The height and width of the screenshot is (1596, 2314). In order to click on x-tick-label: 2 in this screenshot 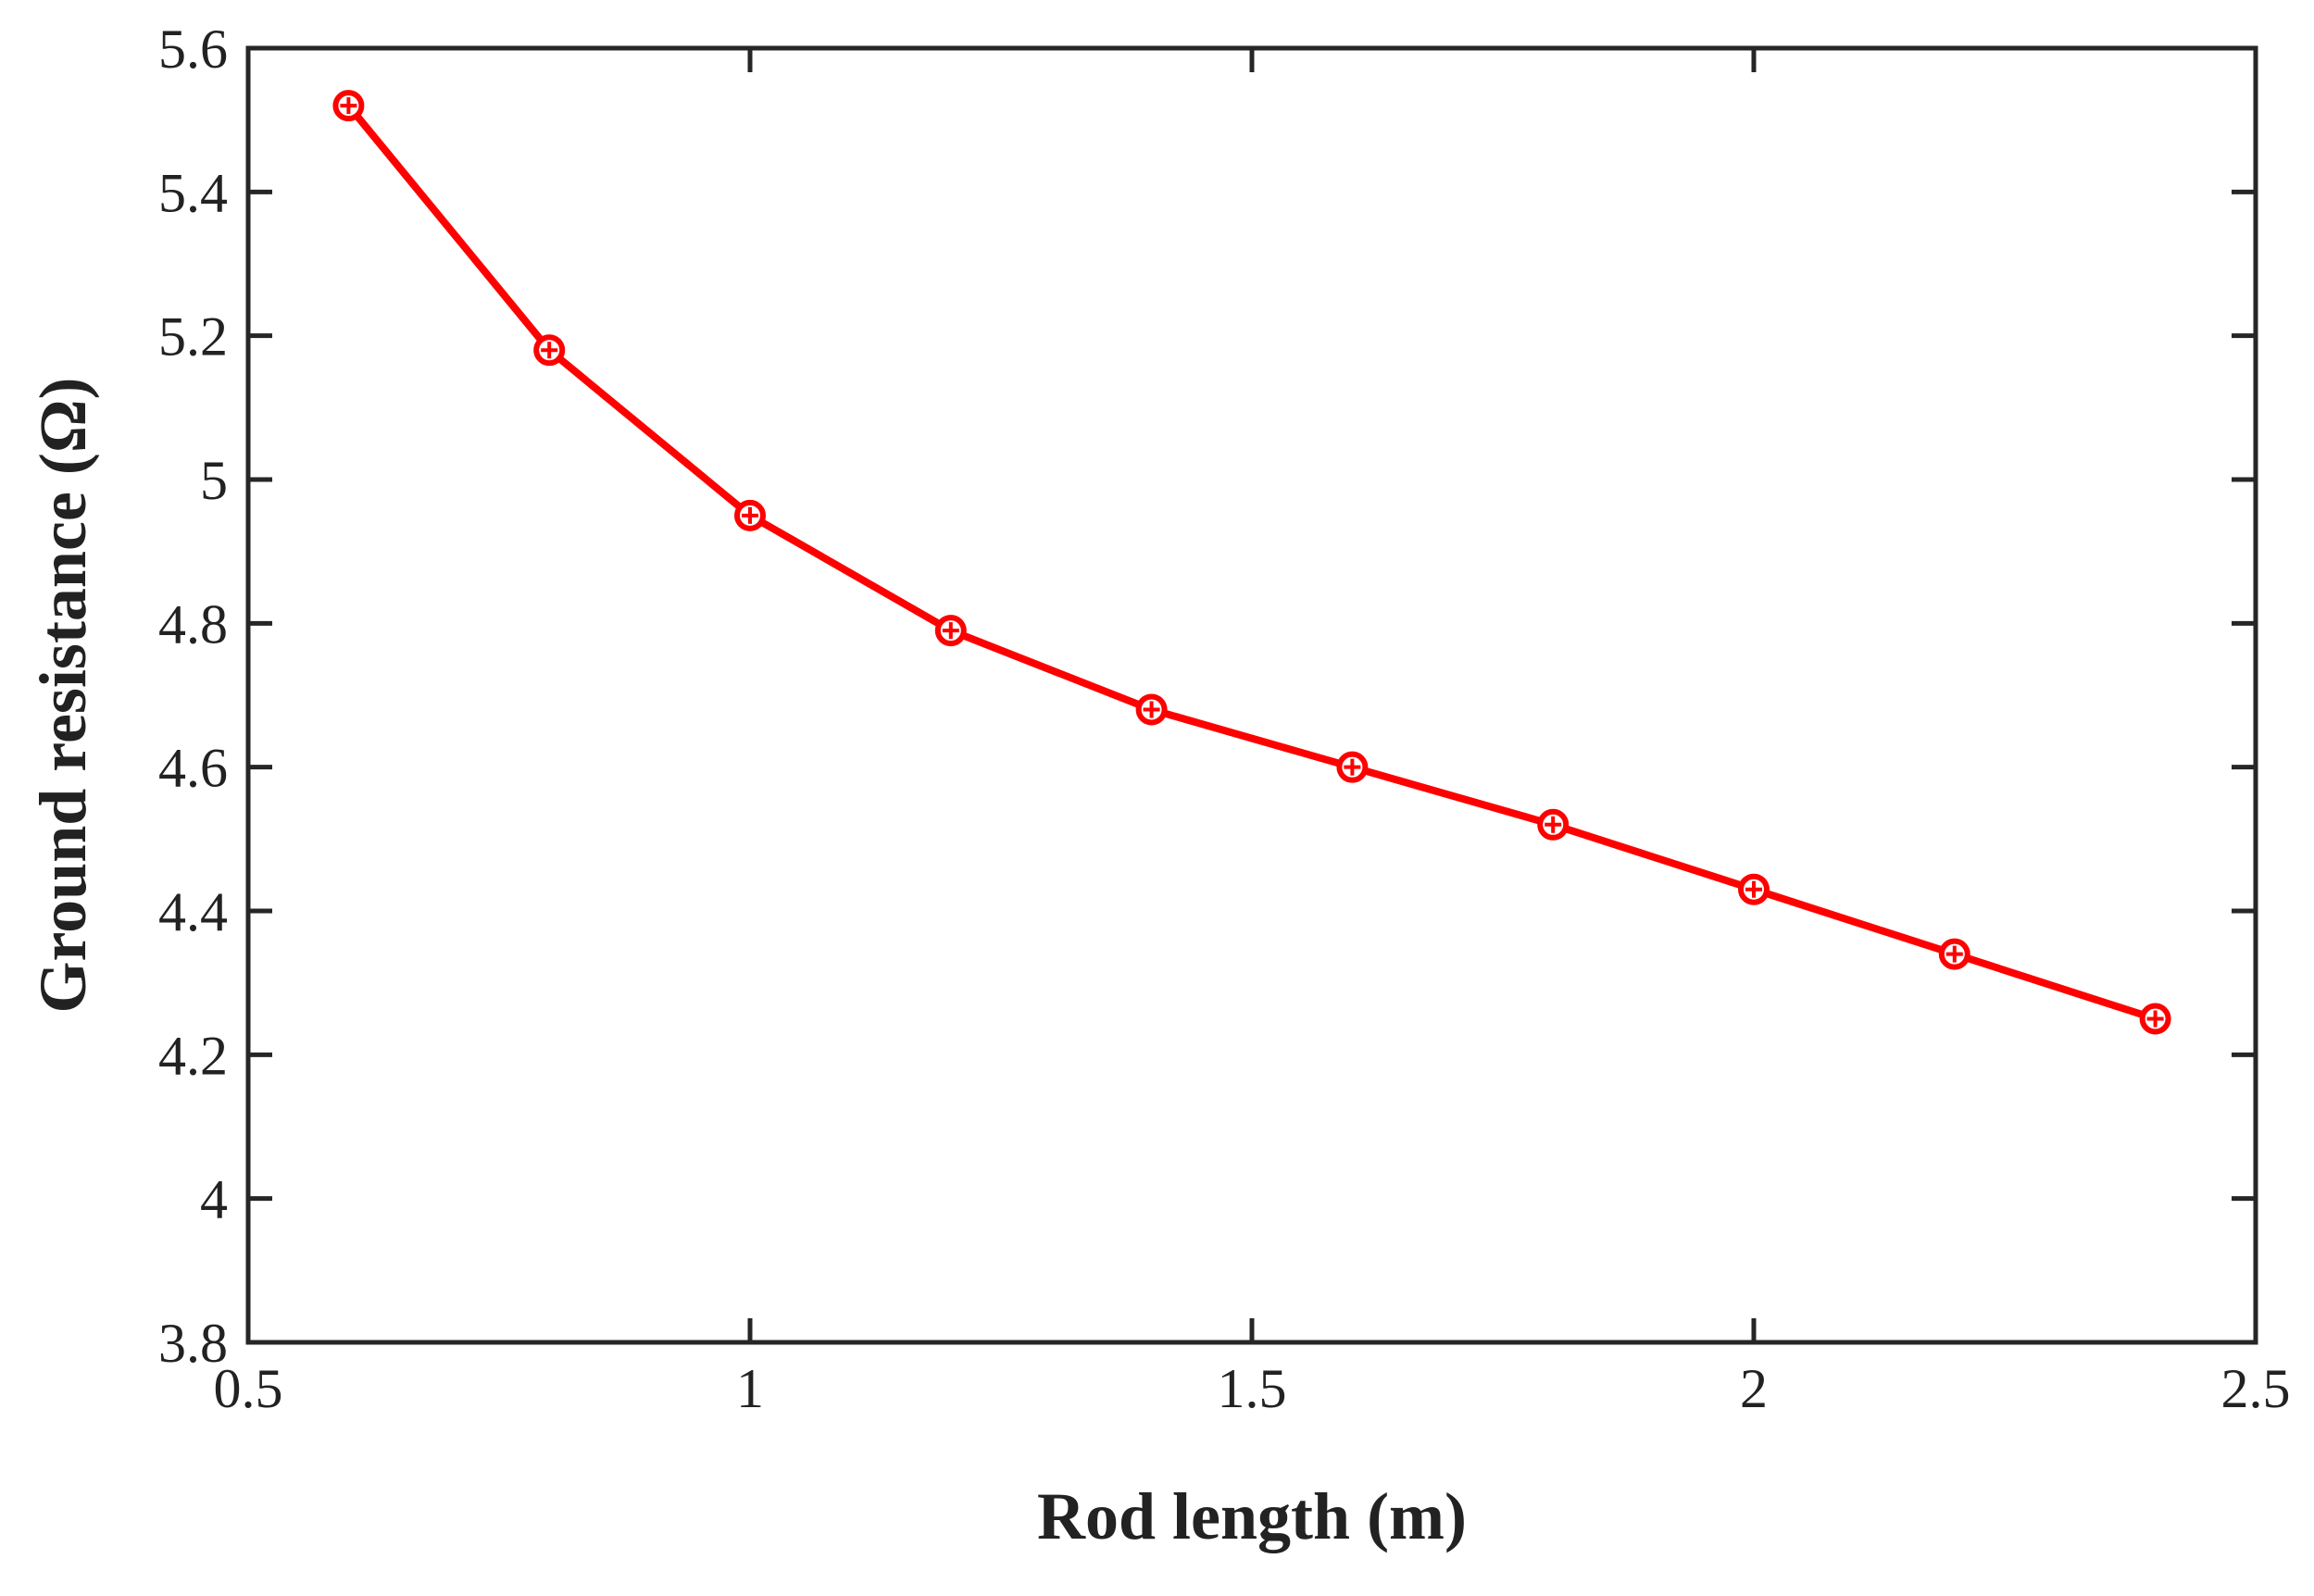, I will do `click(1754, 1388)`.